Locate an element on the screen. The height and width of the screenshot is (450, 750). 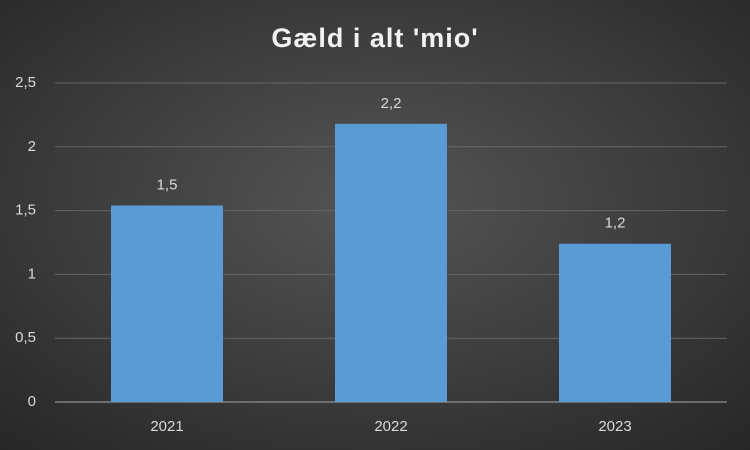
chart-title: Gæld i alt 'mio' is located at coordinates (374, 38).